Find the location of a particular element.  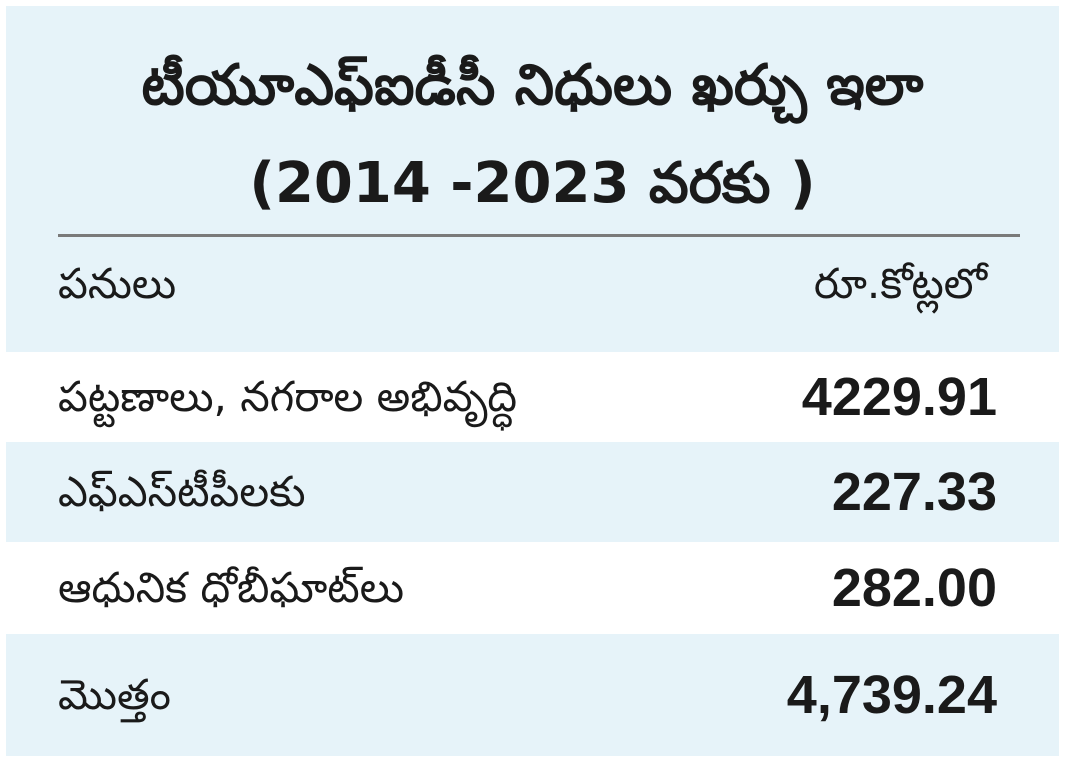

table-row: పట్టణాలు, నగరాల అభివృద్ధి 4229.91 is located at coordinates (532, 397).